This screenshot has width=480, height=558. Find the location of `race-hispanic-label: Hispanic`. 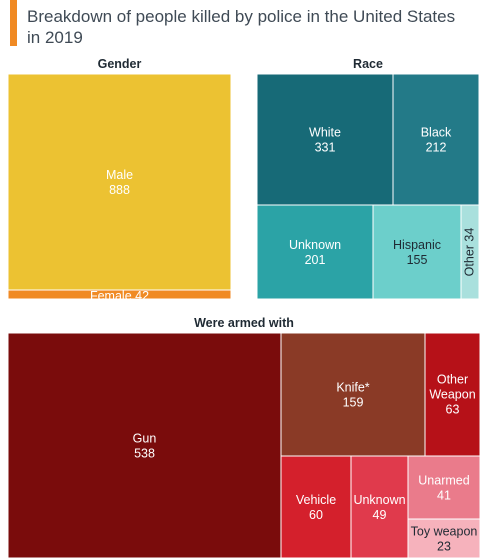

race-hispanic-label: Hispanic is located at coordinates (417, 245).